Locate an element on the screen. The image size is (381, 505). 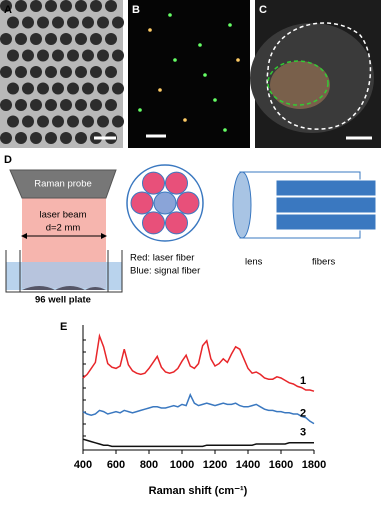
x-tick-label: 600 is located at coordinates (116, 465).